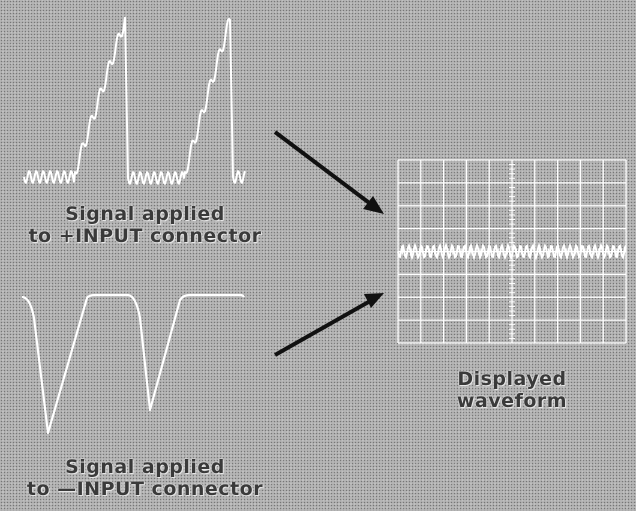 Image resolution: width=636 pixels, height=511 pixels. I want to click on minus-input-caption: Signal applied to —INPUT connector, so click(145, 478).